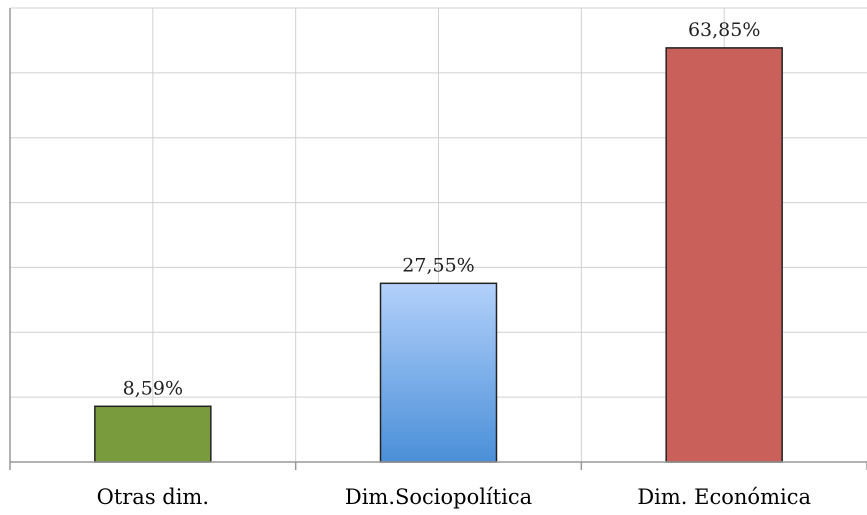 This screenshot has height=515, width=867. What do you see at coordinates (724, 497) in the screenshot?
I see `x-tick-label: Dim. Económica` at bounding box center [724, 497].